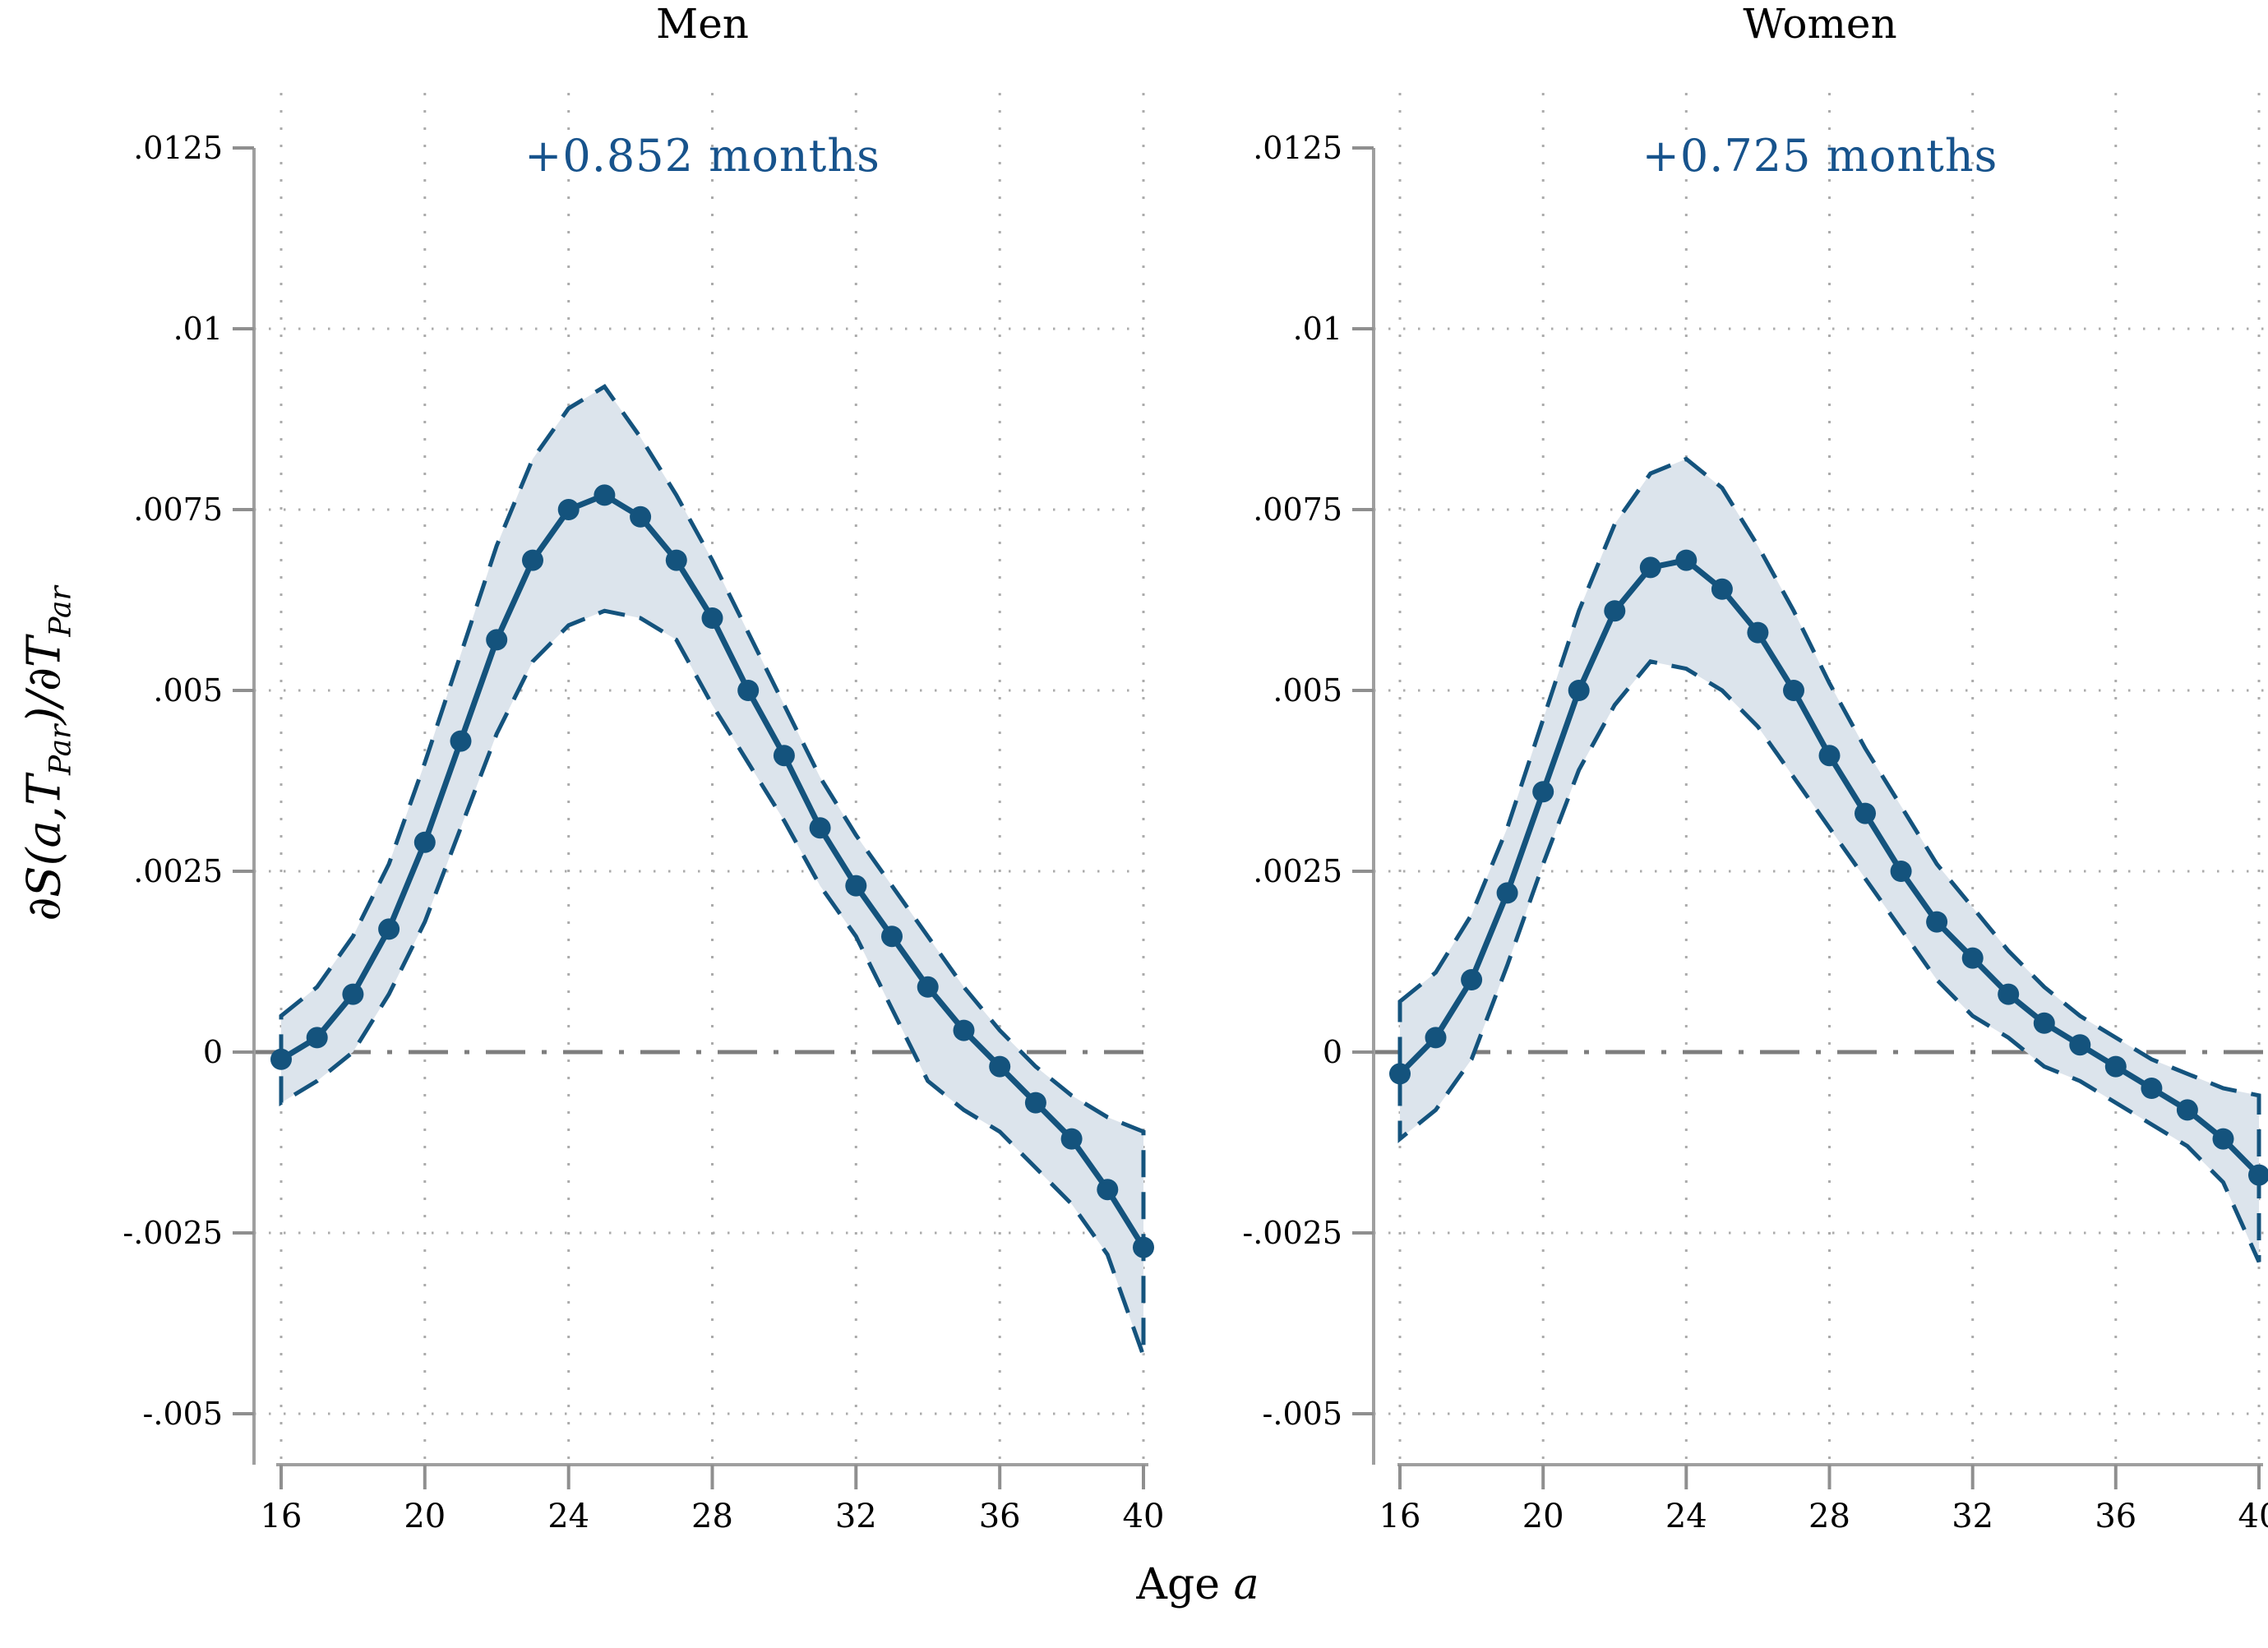  Describe the element at coordinates (702, 24) in the screenshot. I see `panel-title-men: Men` at that location.